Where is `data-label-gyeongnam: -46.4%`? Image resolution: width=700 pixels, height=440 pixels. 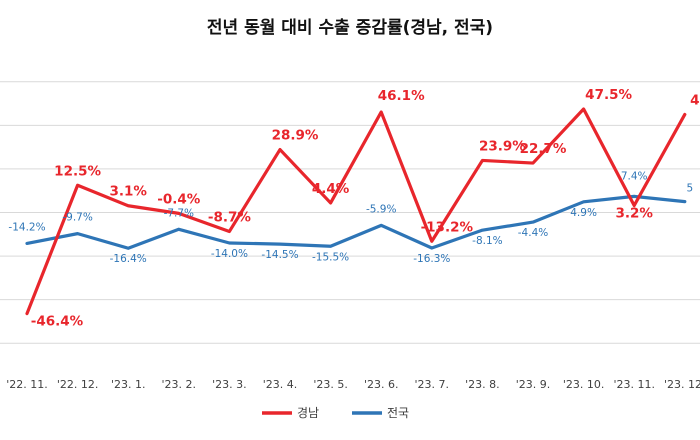
data-label-gyeongnam: -46.4% is located at coordinates (57, 322).